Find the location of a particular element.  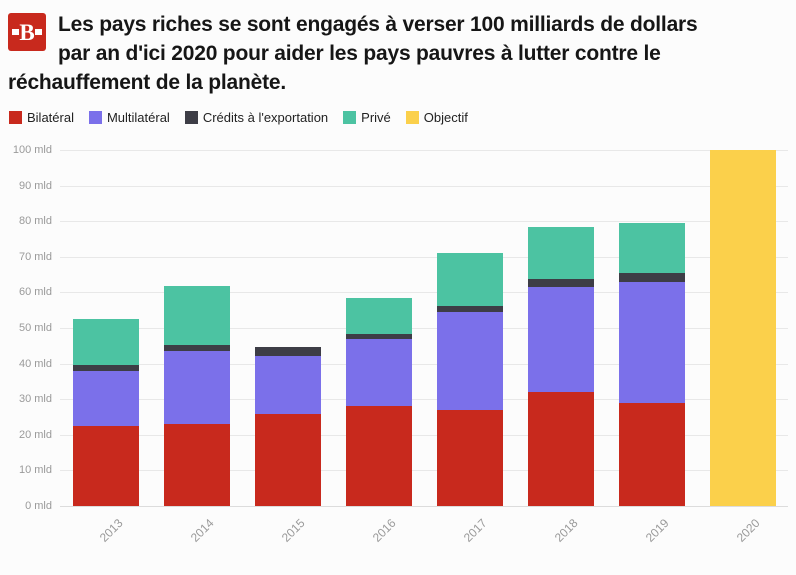

brand-logo-left-bar is located at coordinates (15, 32).